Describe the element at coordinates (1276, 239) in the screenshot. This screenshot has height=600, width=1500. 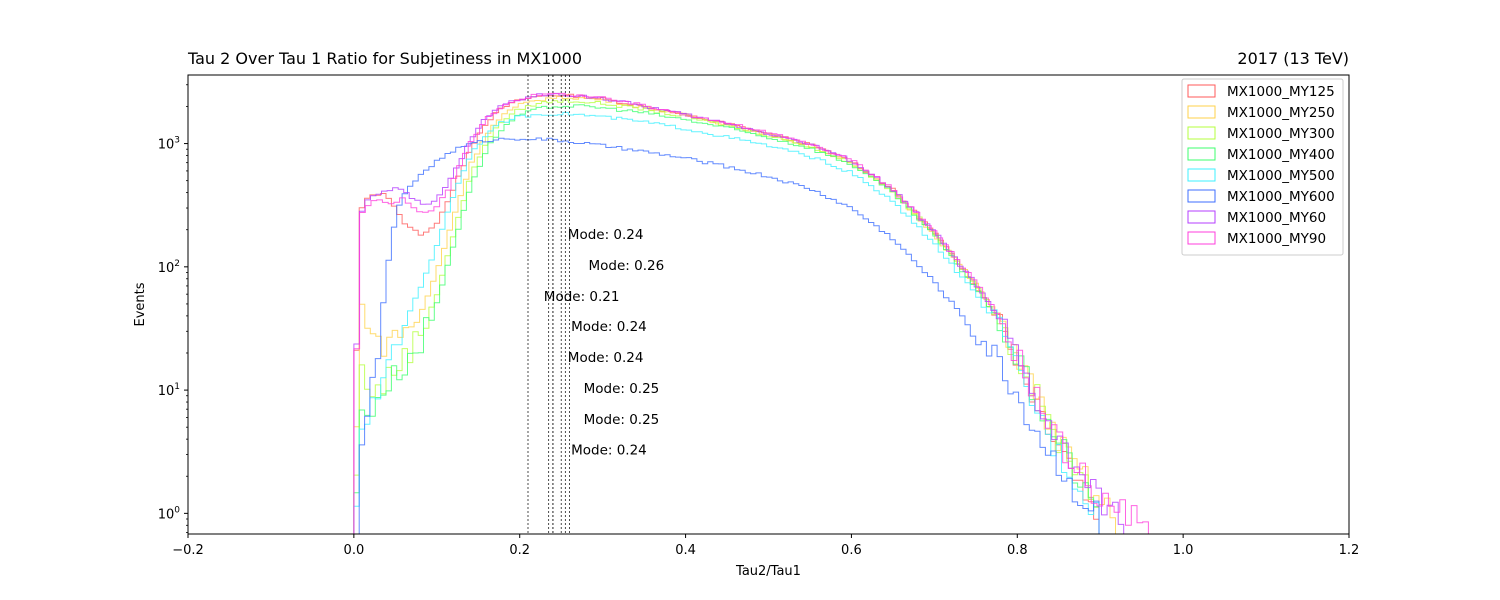
I see `legend-label: MX1000_MY90` at that location.